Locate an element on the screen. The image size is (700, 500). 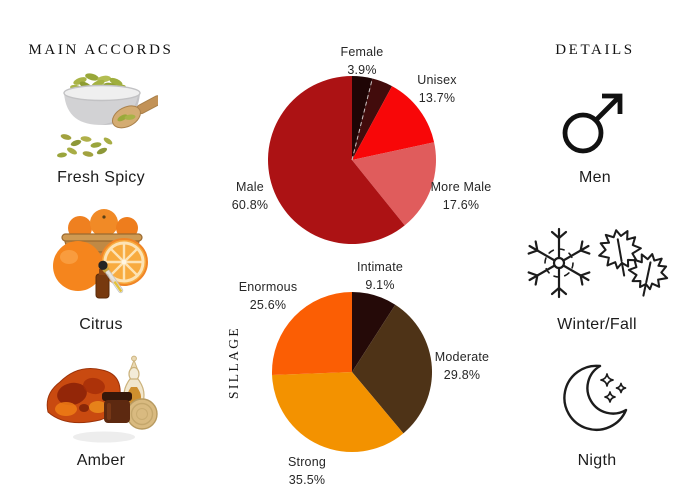
winter-fall-svg is located at coordinates (598, 263).